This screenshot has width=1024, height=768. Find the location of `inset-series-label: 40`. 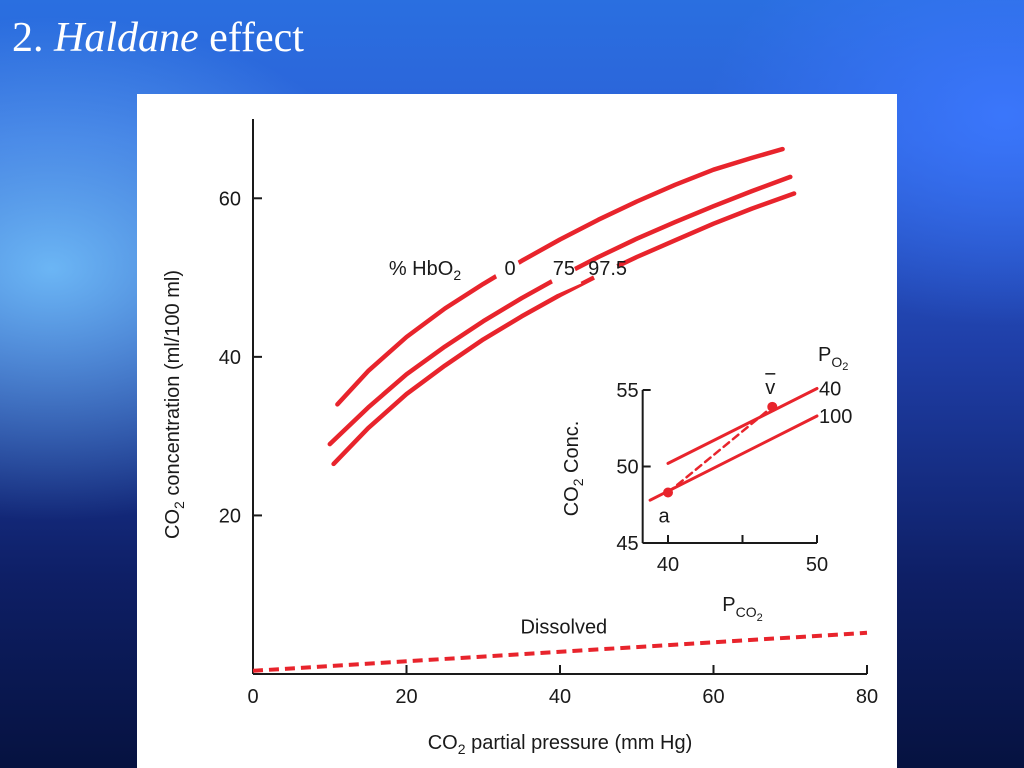

inset-series-label: 40 is located at coordinates (830, 389).